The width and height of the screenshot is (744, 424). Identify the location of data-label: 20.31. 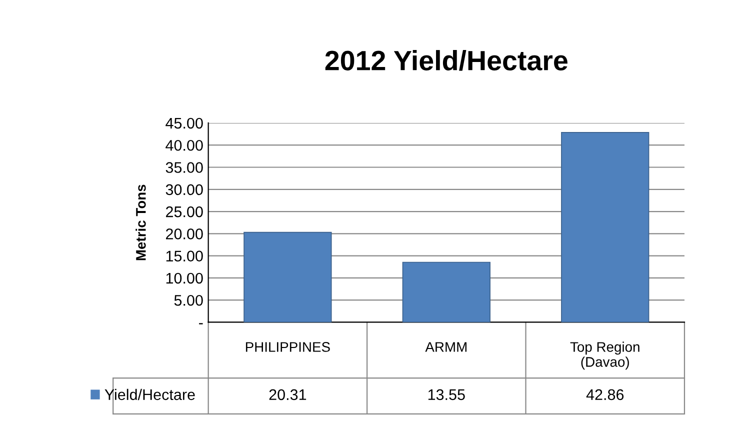
(287, 394).